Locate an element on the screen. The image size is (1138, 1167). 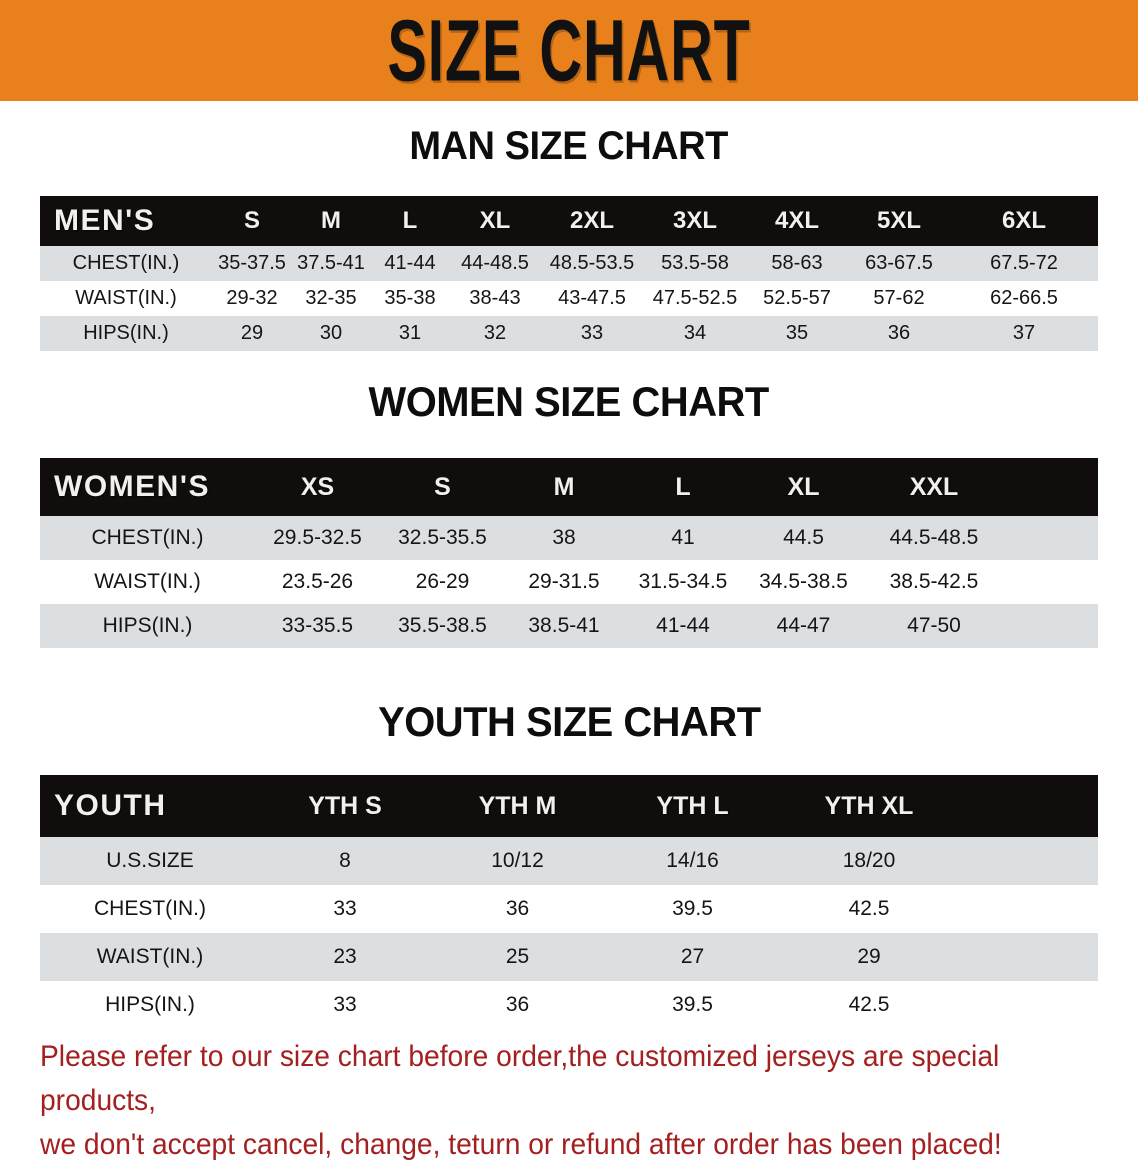
men-cell: 32 is located at coordinates (495, 333).